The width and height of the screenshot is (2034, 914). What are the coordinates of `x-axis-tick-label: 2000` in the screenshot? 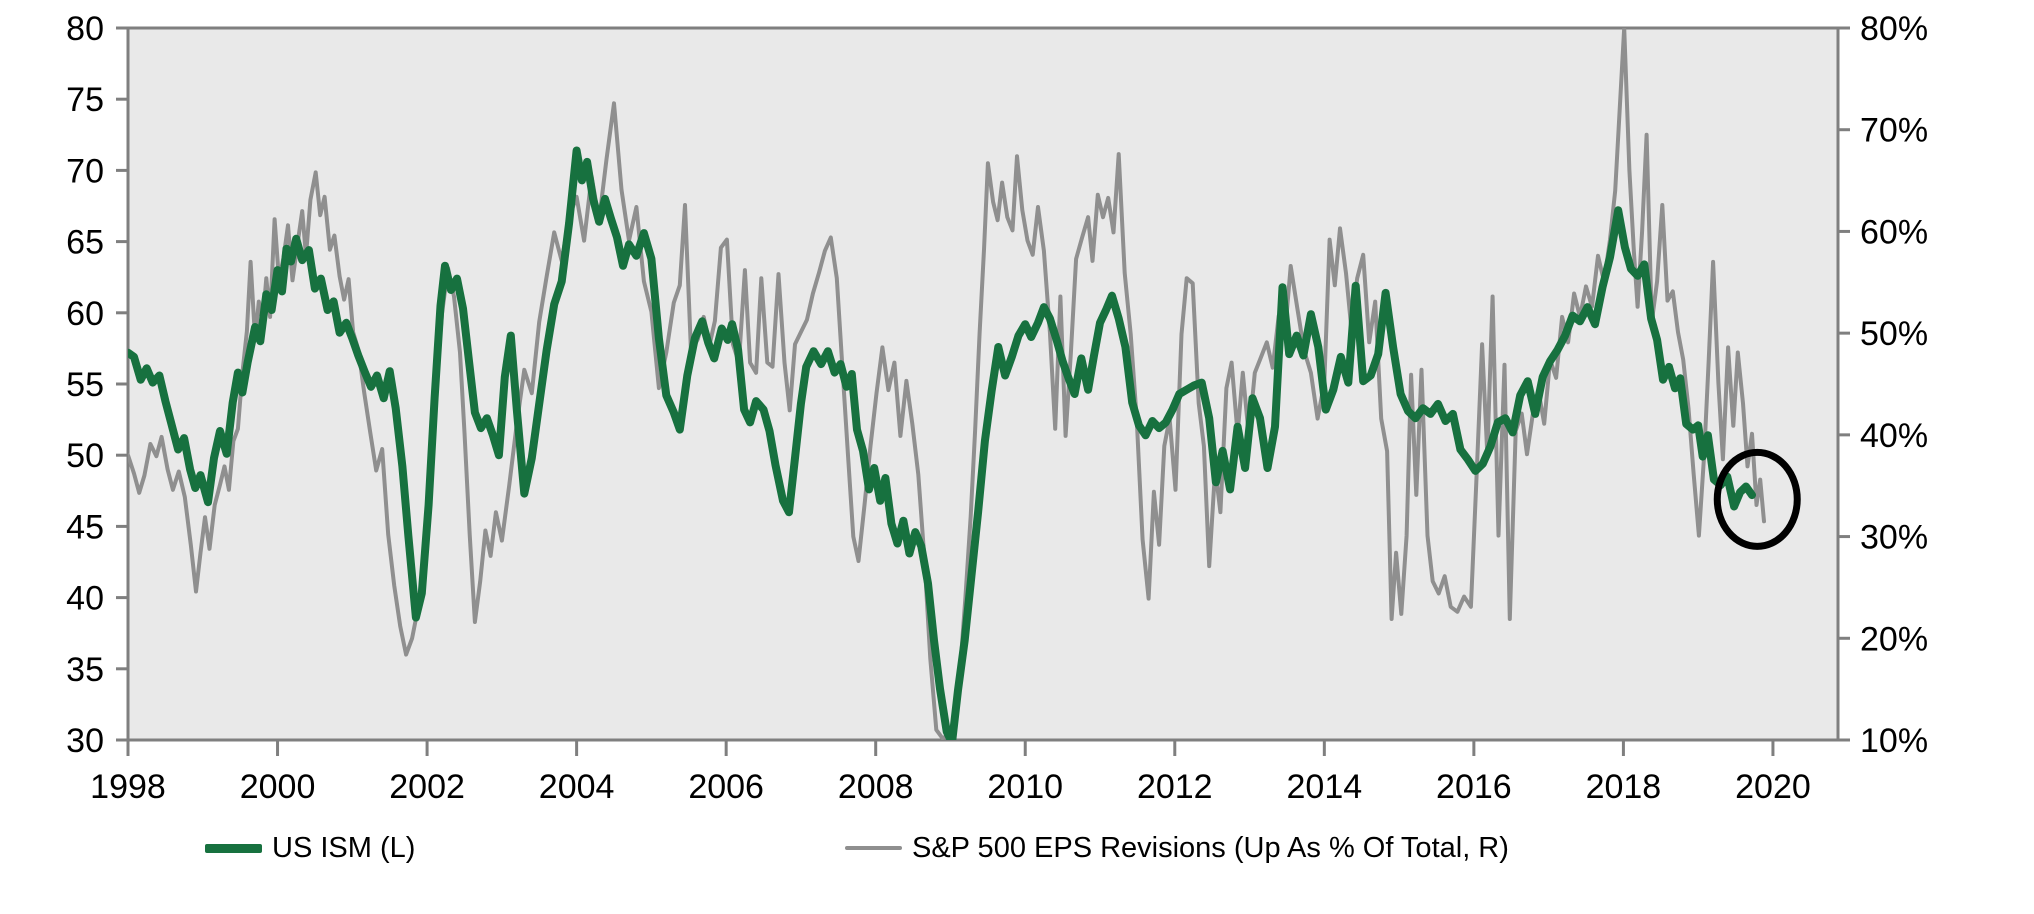 It's located at (278, 787).